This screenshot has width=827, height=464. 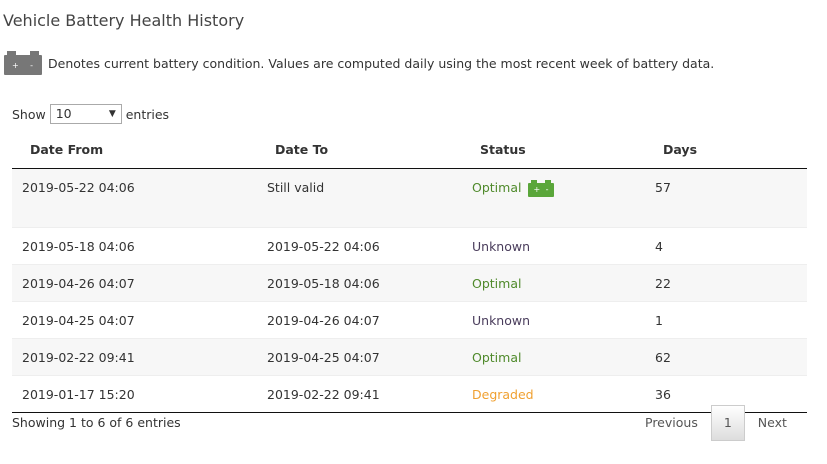 What do you see at coordinates (134, 198) in the screenshot?
I see `date-from-cell: 2019-05-22 04:06` at bounding box center [134, 198].